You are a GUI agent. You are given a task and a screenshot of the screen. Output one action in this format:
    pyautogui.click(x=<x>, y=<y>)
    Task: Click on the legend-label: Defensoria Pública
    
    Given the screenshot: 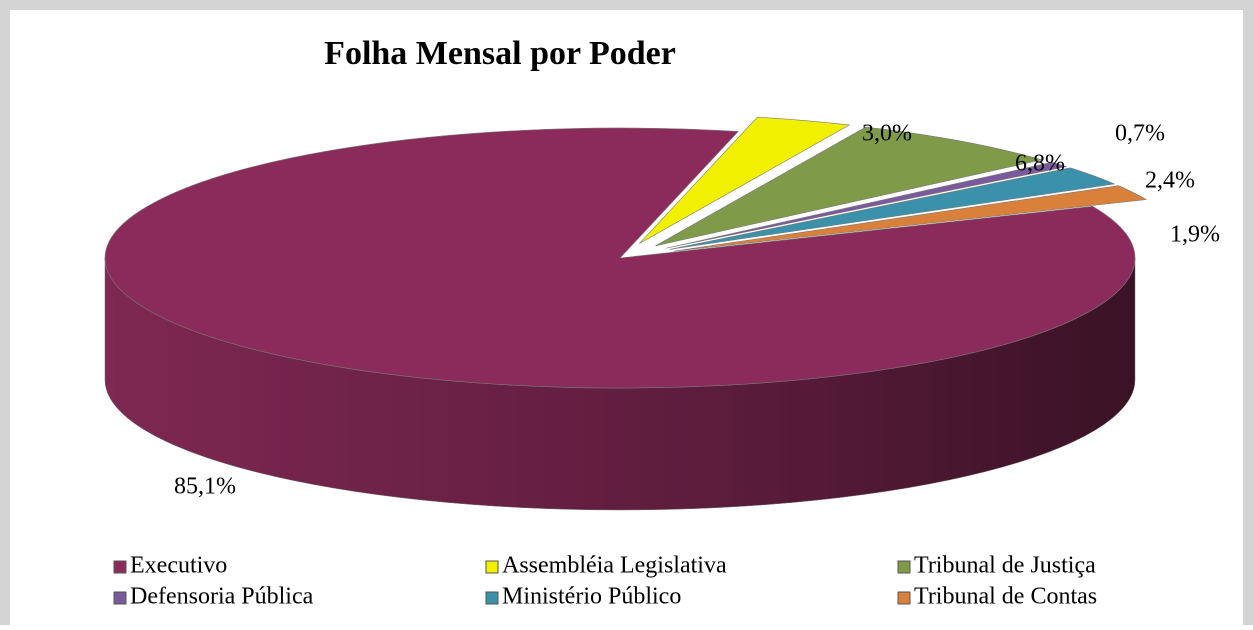 What is the action you would take?
    pyautogui.click(x=222, y=597)
    